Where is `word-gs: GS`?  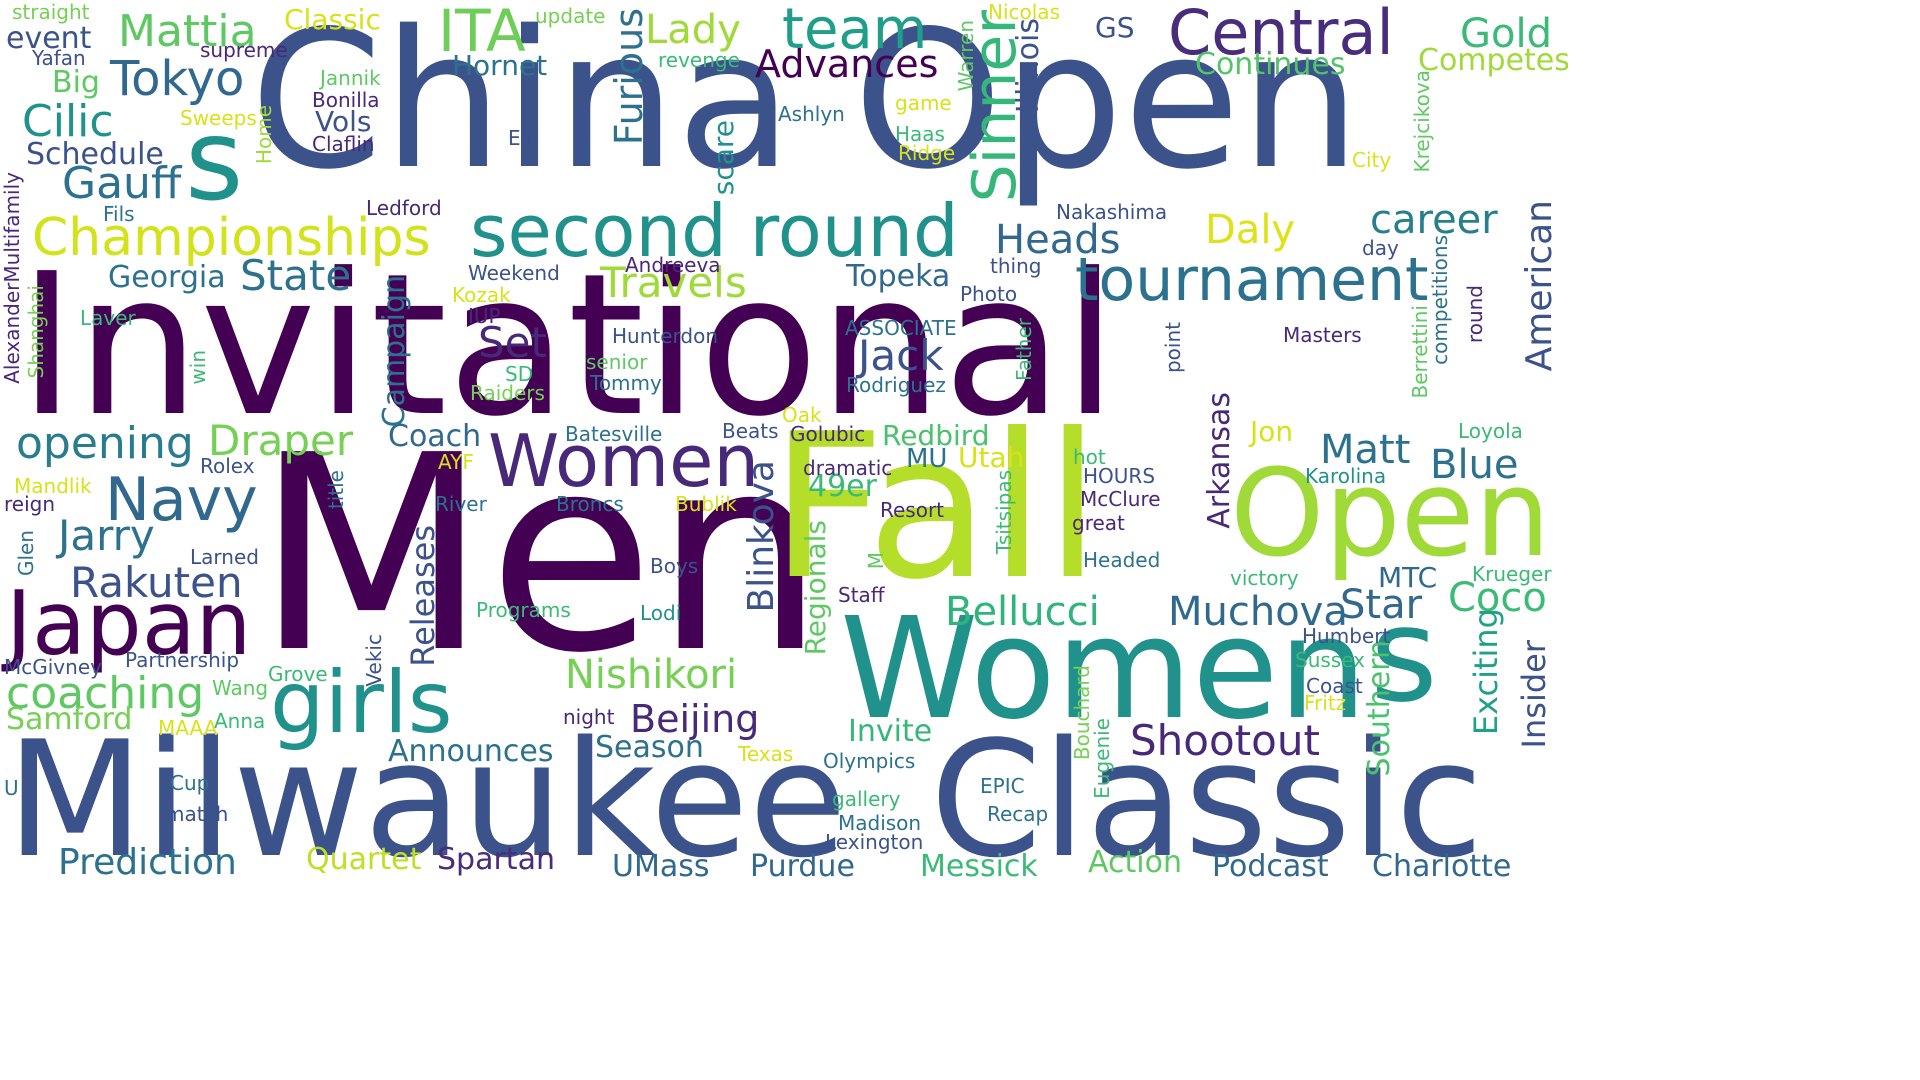 word-gs: GS is located at coordinates (1115, 27).